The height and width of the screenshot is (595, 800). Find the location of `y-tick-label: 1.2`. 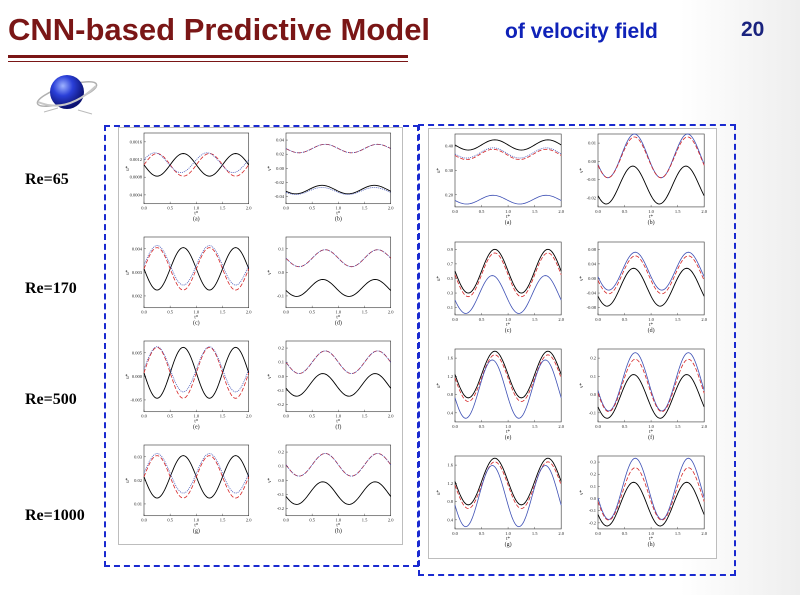

y-tick-label: 1.2 is located at coordinates (450, 483).